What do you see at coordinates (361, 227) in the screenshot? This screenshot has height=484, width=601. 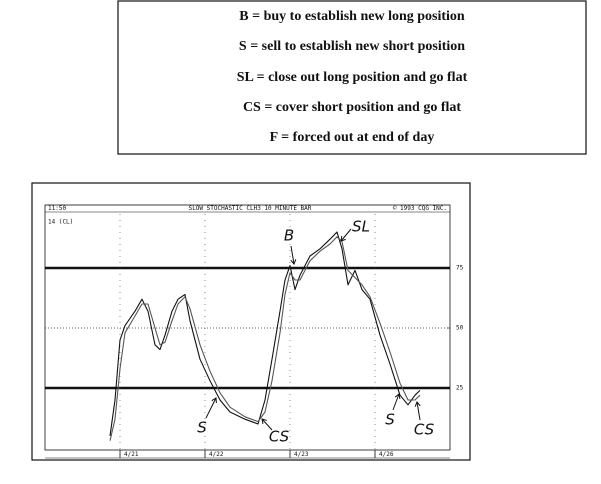 I see `annotation: SL` at bounding box center [361, 227].